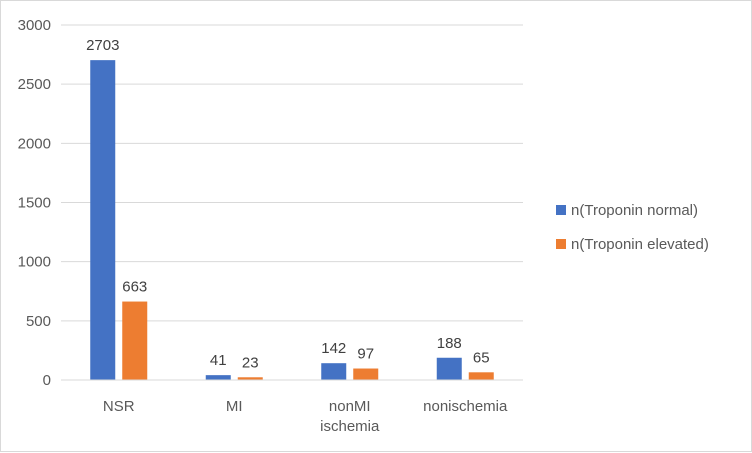  What do you see at coordinates (218, 360) in the screenshot?
I see `data-label: 41` at bounding box center [218, 360].